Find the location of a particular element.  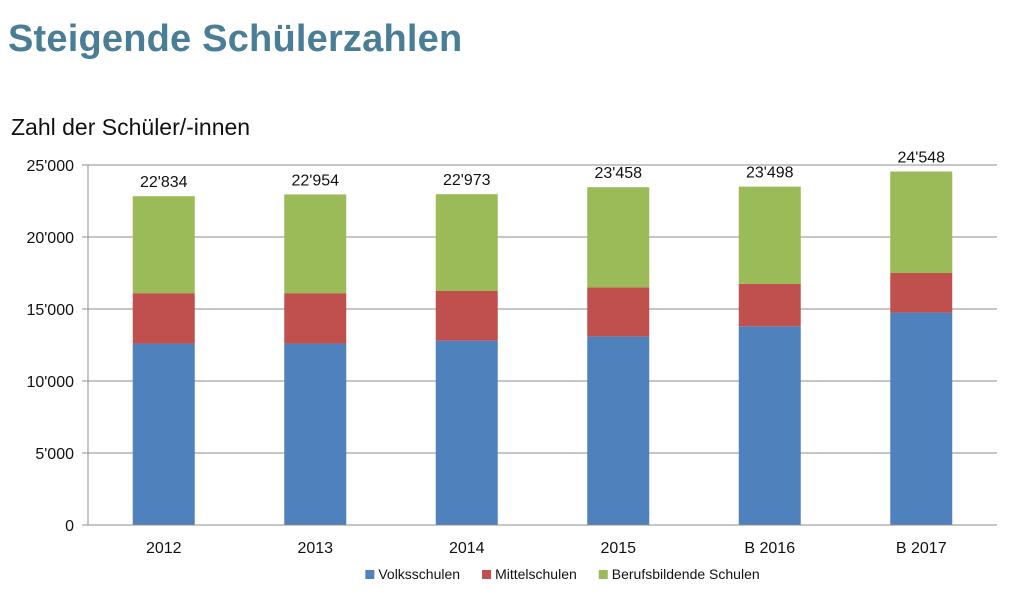

y-tick-label: 20'000 is located at coordinates (50, 238).